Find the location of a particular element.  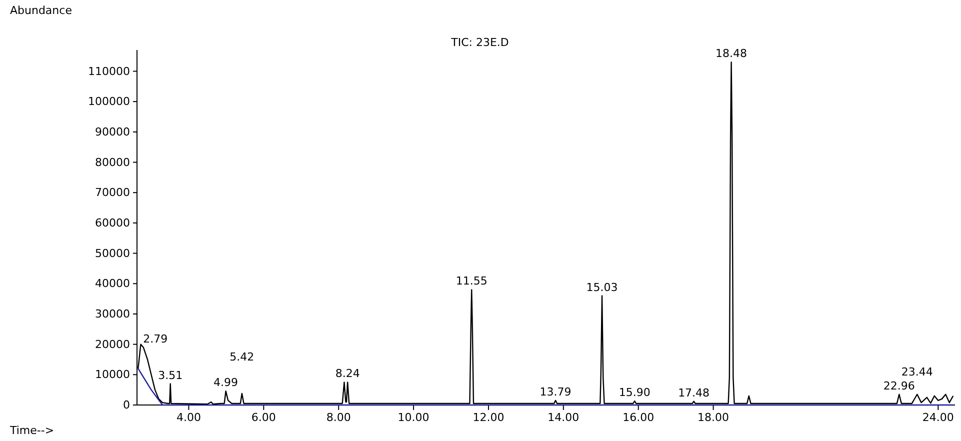

y-axis-title: Abundance is located at coordinates (41, 10).